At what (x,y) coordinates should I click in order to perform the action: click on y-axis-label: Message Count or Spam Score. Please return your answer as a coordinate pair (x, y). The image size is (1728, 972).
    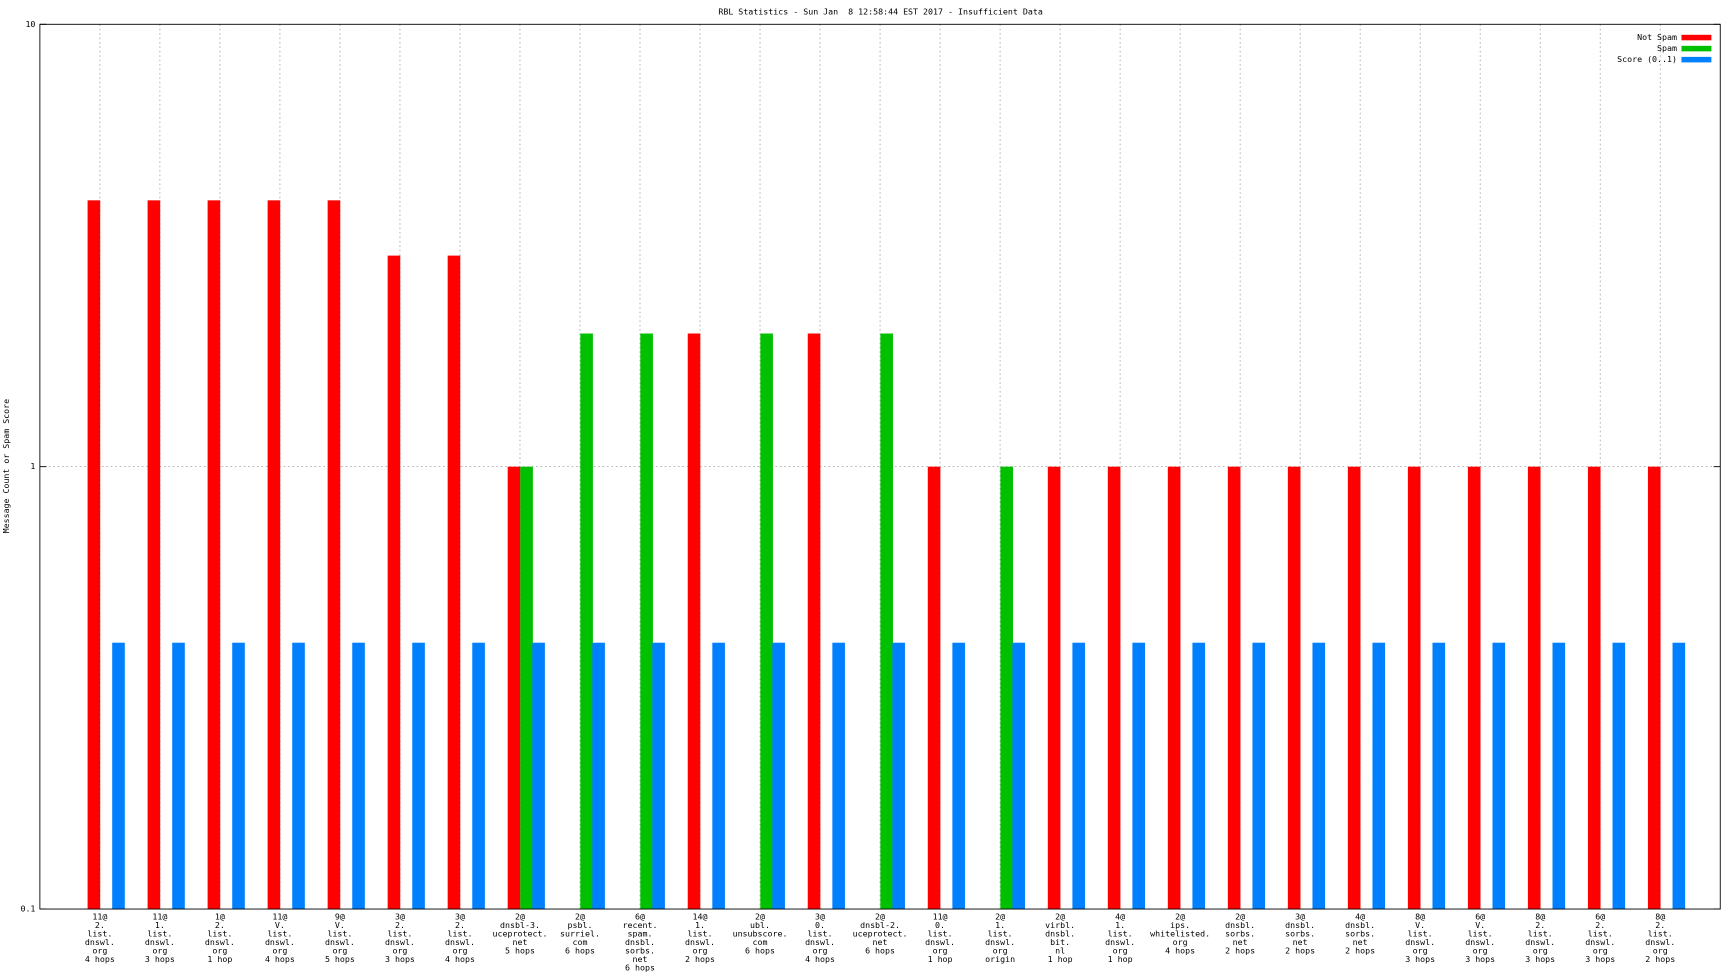
    Looking at the image, I should click on (6, 466).